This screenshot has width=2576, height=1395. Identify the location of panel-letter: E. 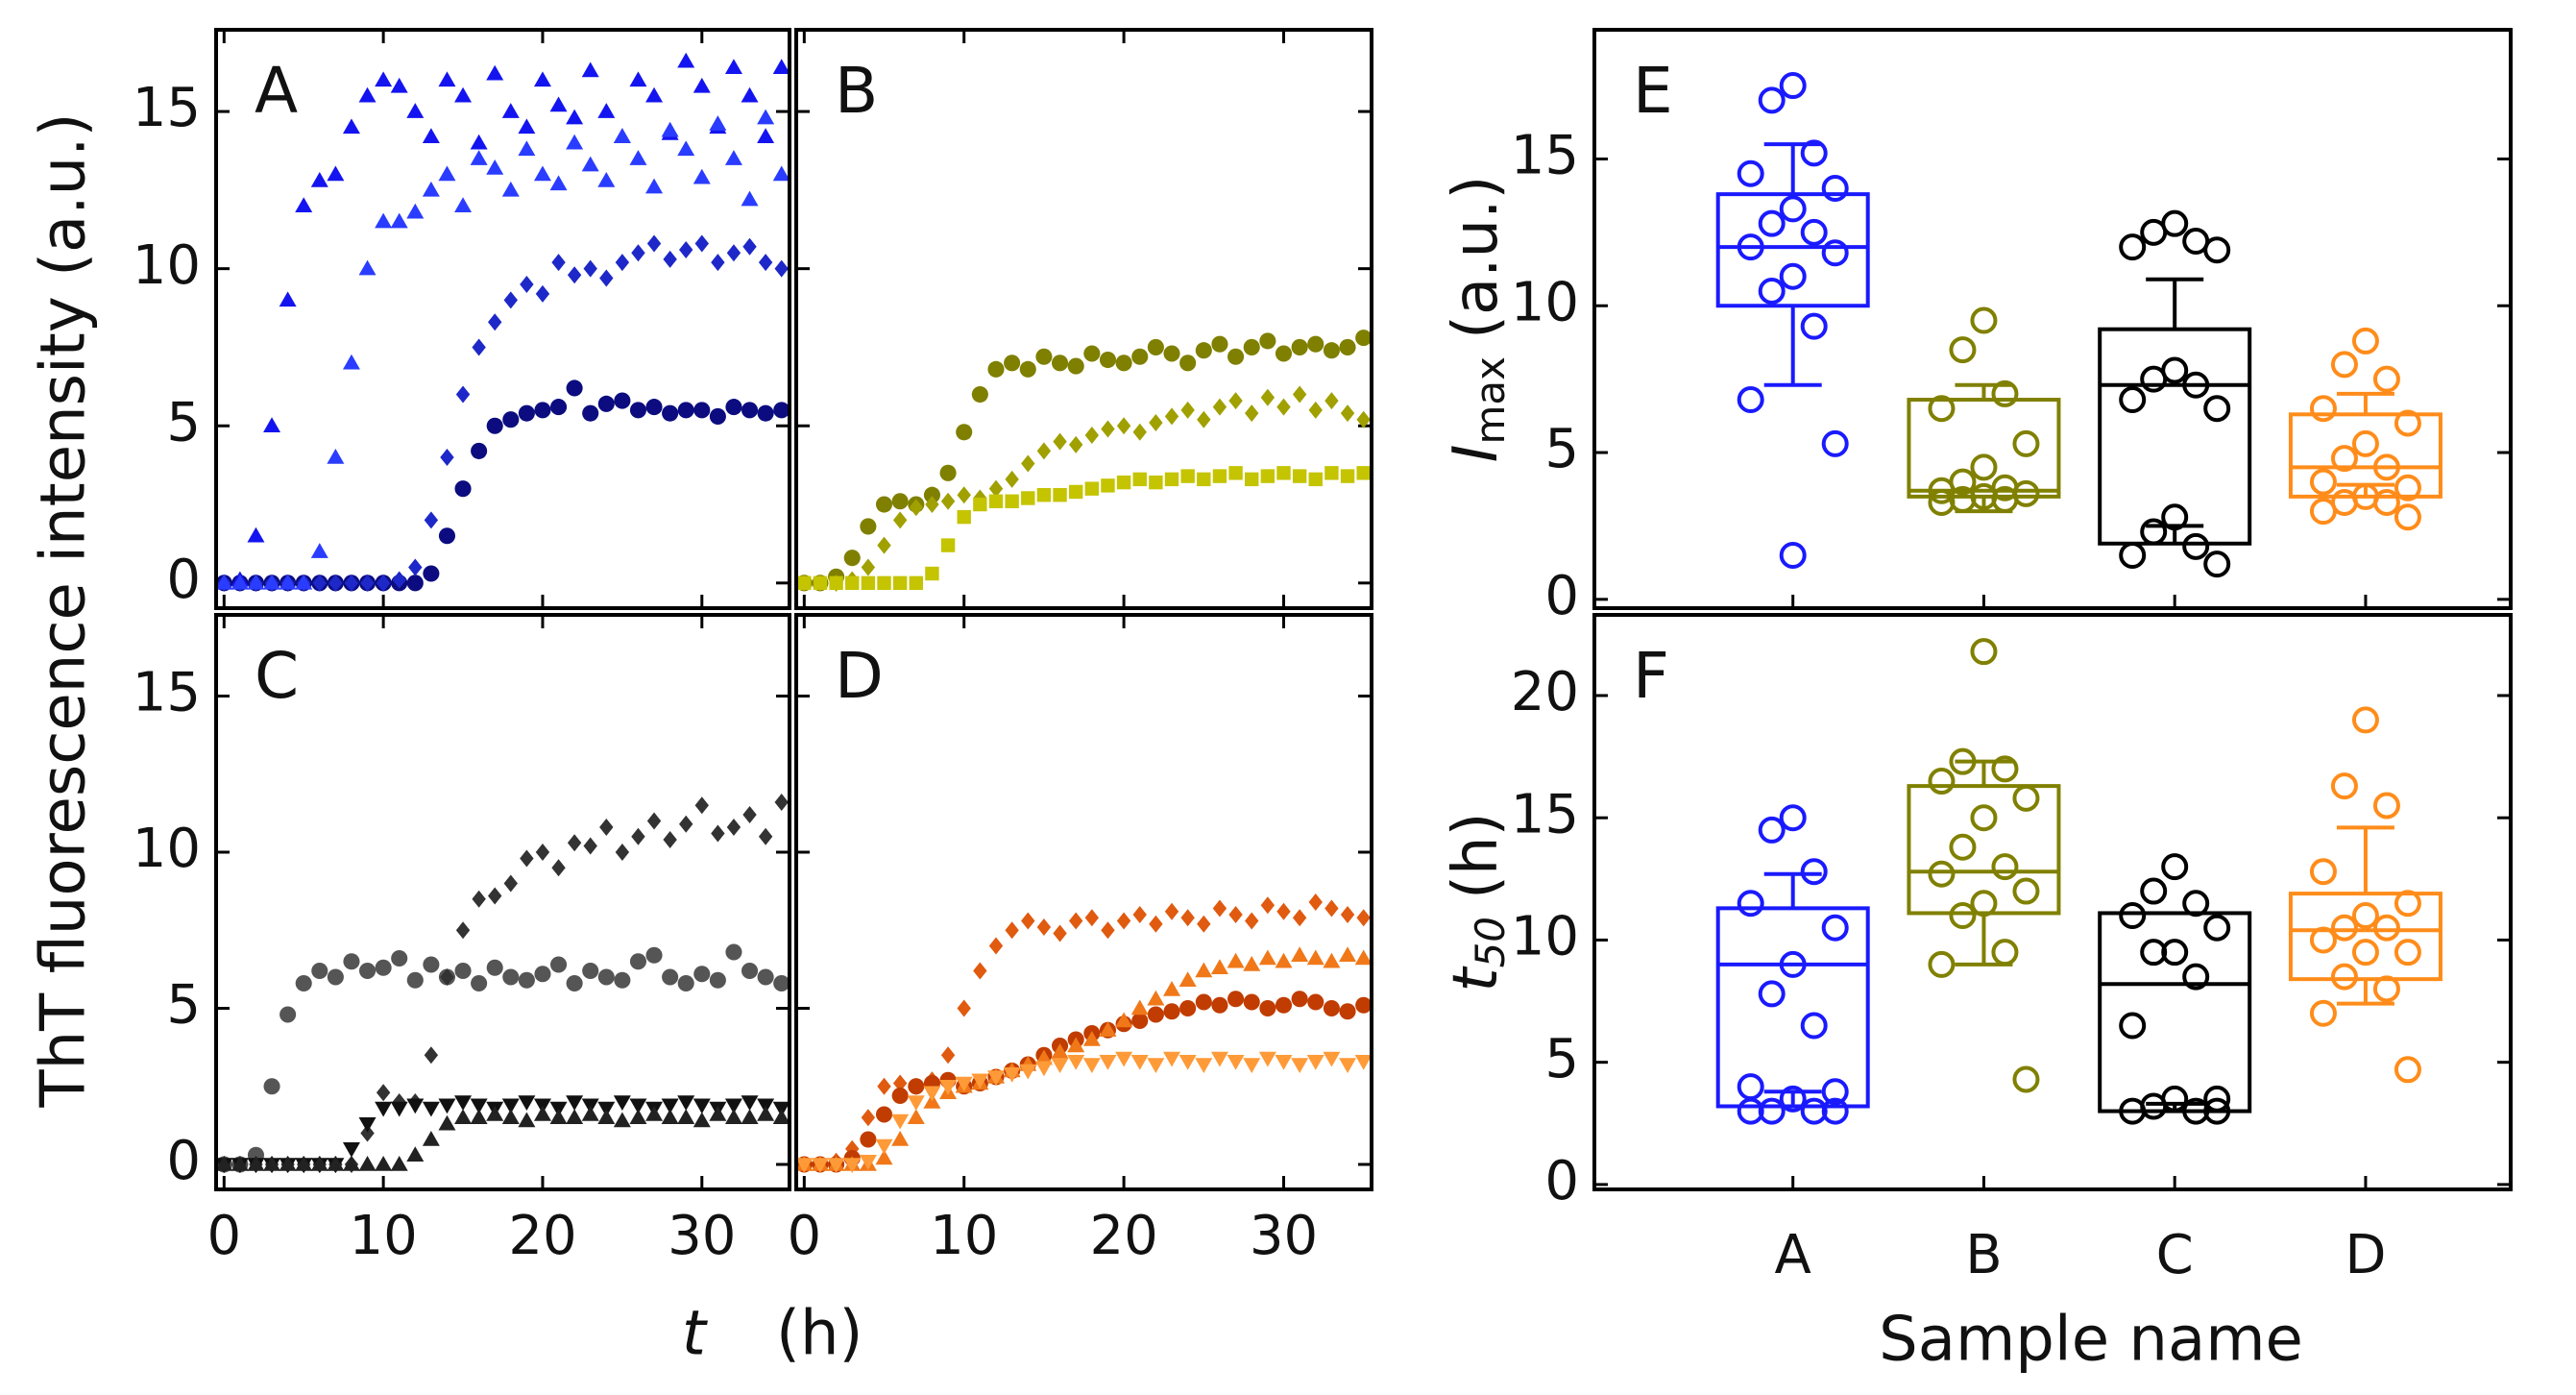
(1653, 91).